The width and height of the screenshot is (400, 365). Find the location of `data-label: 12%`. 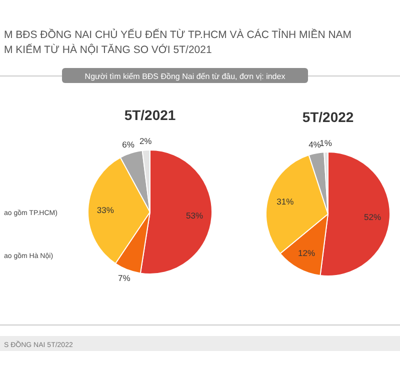

data-label: 12% is located at coordinates (307, 253).